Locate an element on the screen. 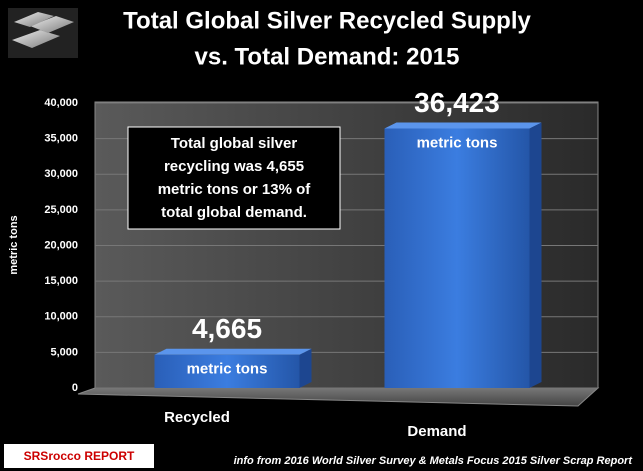 The height and width of the screenshot is (471, 643). y-tick-label: 20,000 is located at coordinates (61, 245).